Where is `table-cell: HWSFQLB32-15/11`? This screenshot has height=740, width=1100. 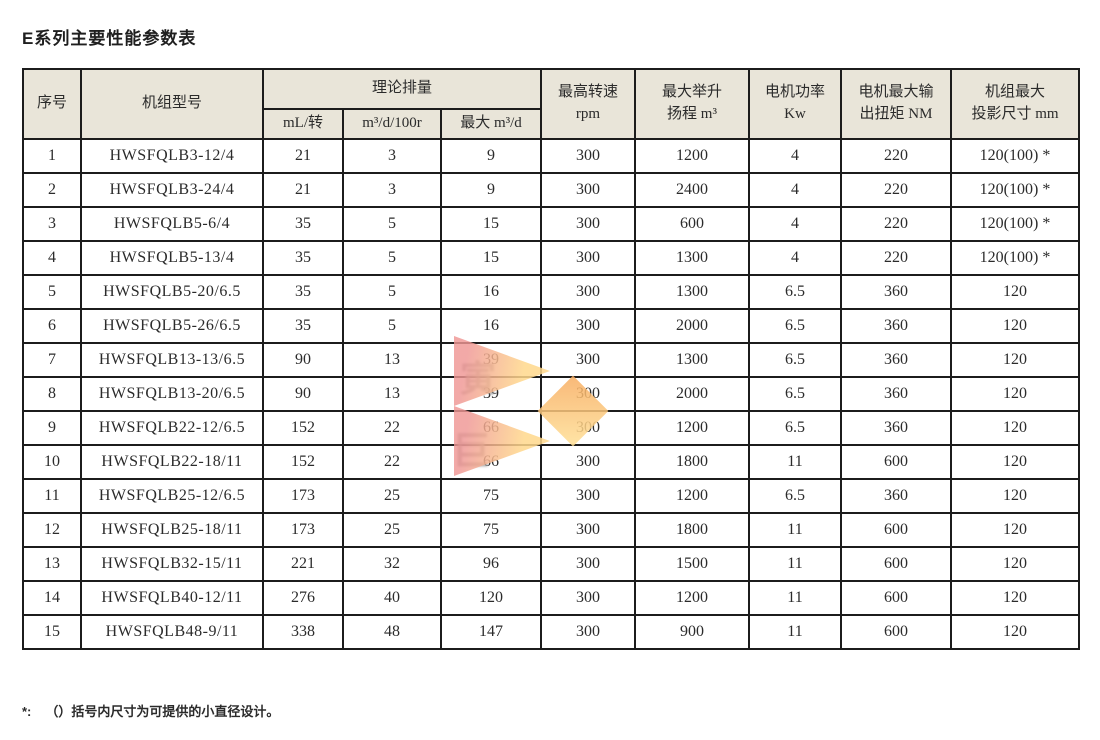 table-cell: HWSFQLB32-15/11 is located at coordinates (172, 564).